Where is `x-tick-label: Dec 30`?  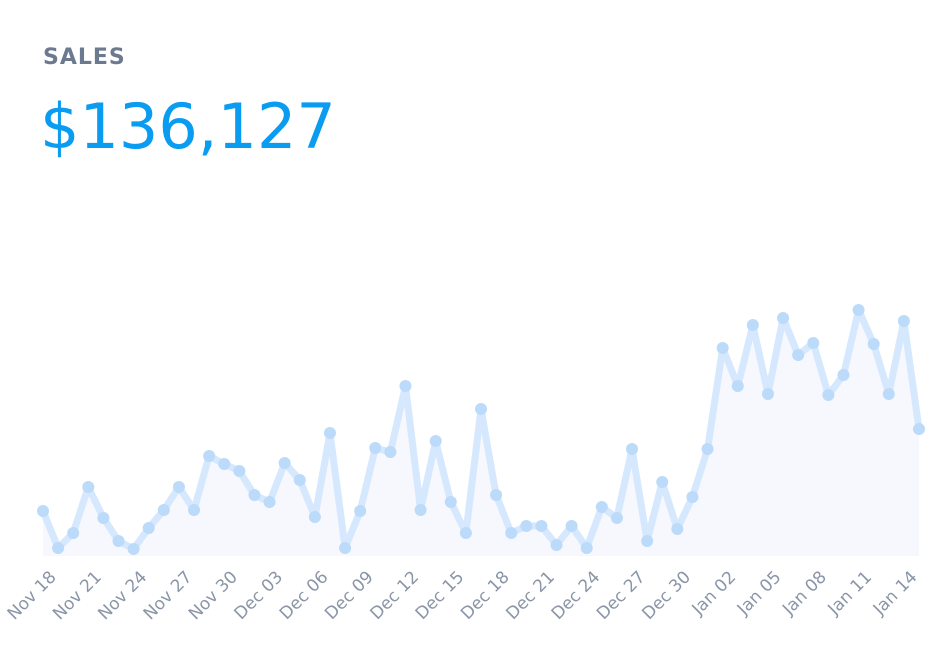 x-tick-label: Dec 30 is located at coordinates (666, 595).